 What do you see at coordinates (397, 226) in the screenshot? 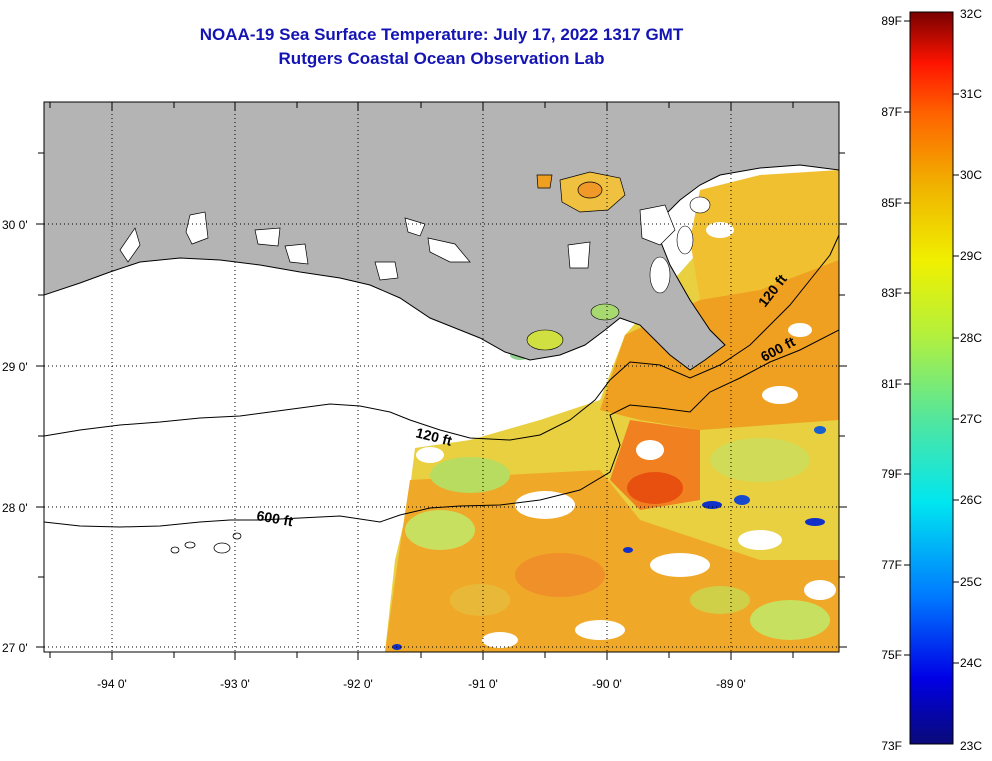
I see `inland-water` at bounding box center [397, 226].